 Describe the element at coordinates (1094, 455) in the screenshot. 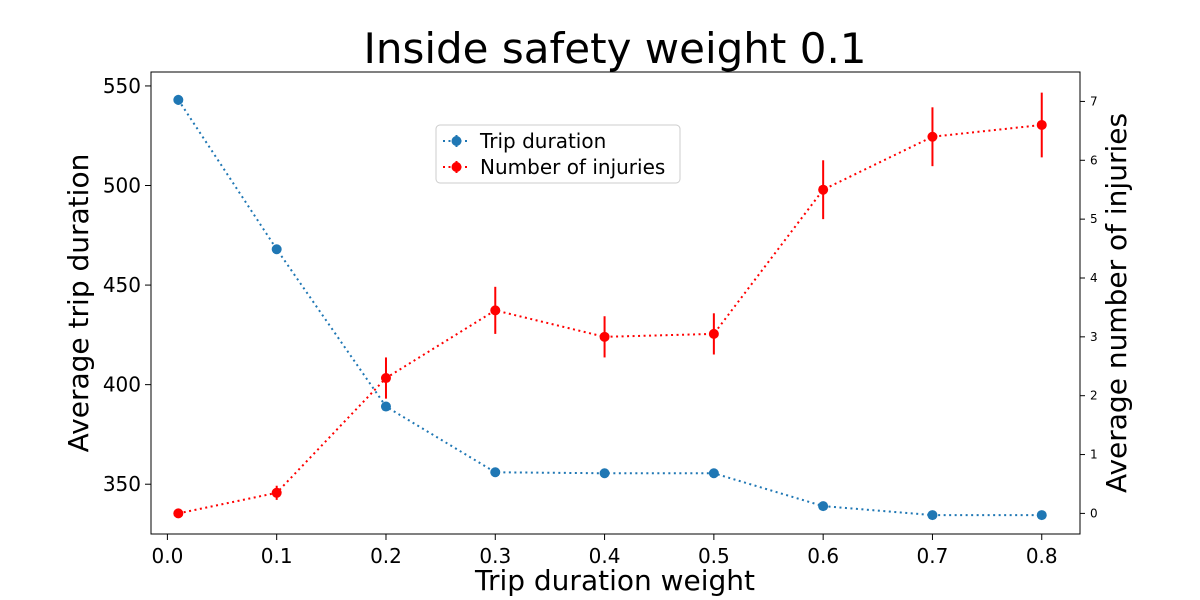

I see `y-right-tick-label: 1` at that location.